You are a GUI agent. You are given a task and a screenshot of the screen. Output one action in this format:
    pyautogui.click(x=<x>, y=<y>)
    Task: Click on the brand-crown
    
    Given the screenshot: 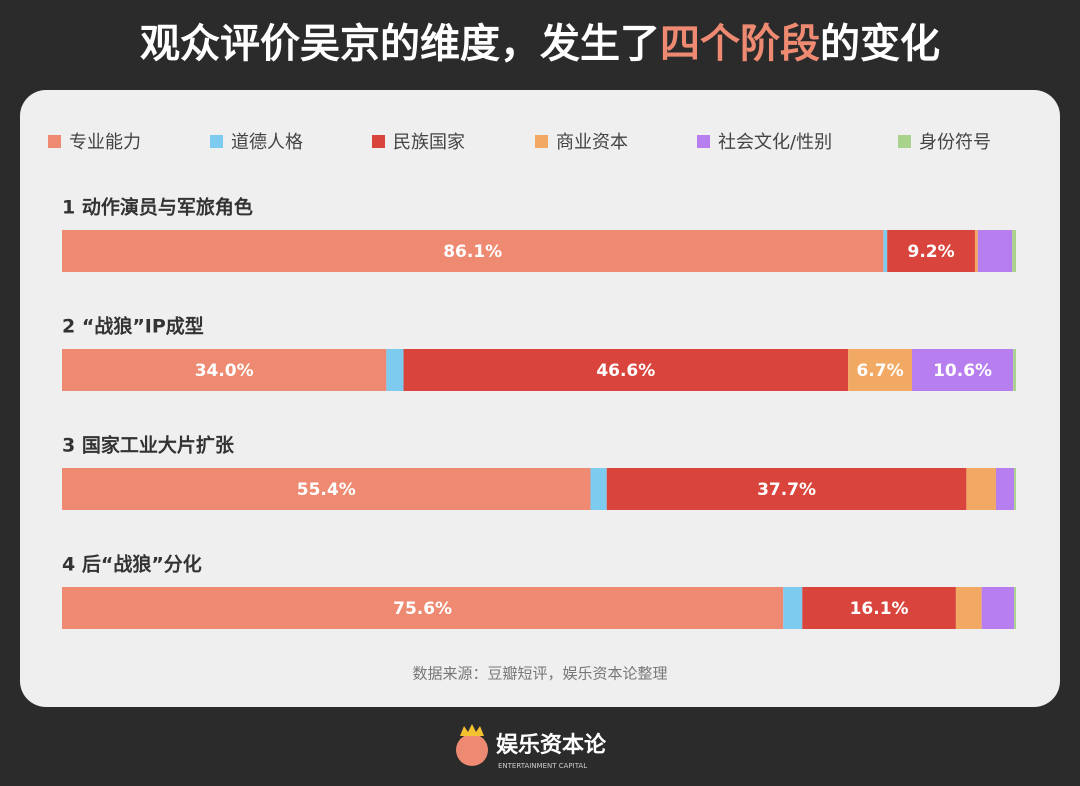 What is the action you would take?
    pyautogui.click(x=472, y=730)
    